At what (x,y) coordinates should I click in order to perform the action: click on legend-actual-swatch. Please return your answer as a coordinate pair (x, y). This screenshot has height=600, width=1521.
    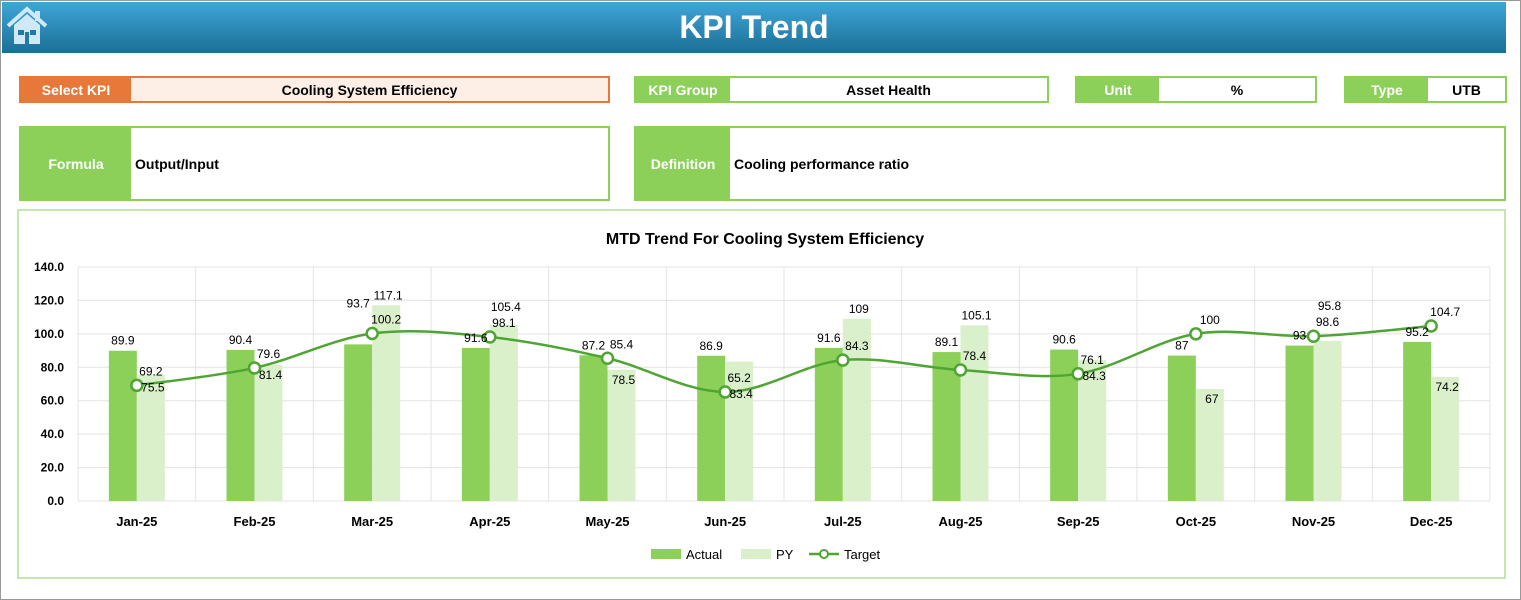
    Looking at the image, I should click on (666, 554).